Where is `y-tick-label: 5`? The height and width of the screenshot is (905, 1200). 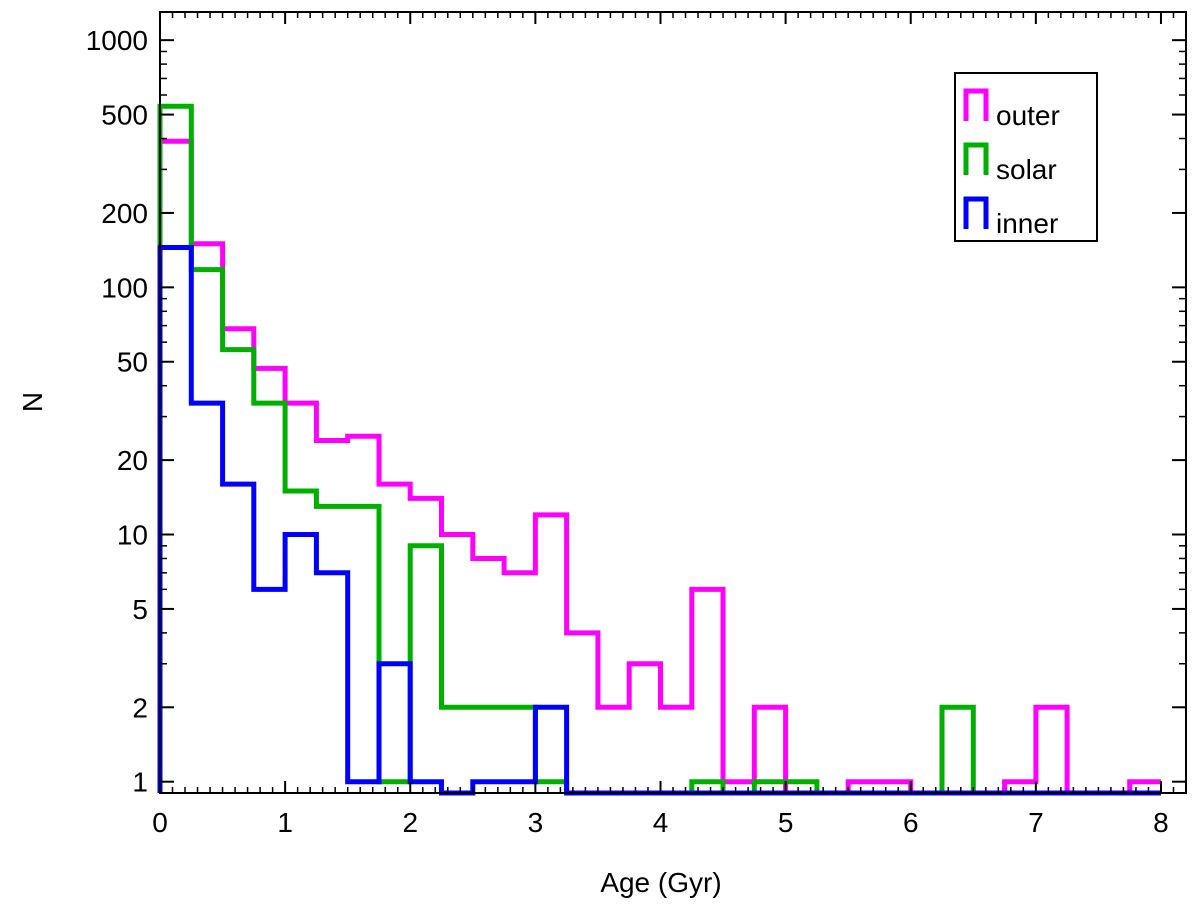 y-tick-label: 5 is located at coordinates (140, 609).